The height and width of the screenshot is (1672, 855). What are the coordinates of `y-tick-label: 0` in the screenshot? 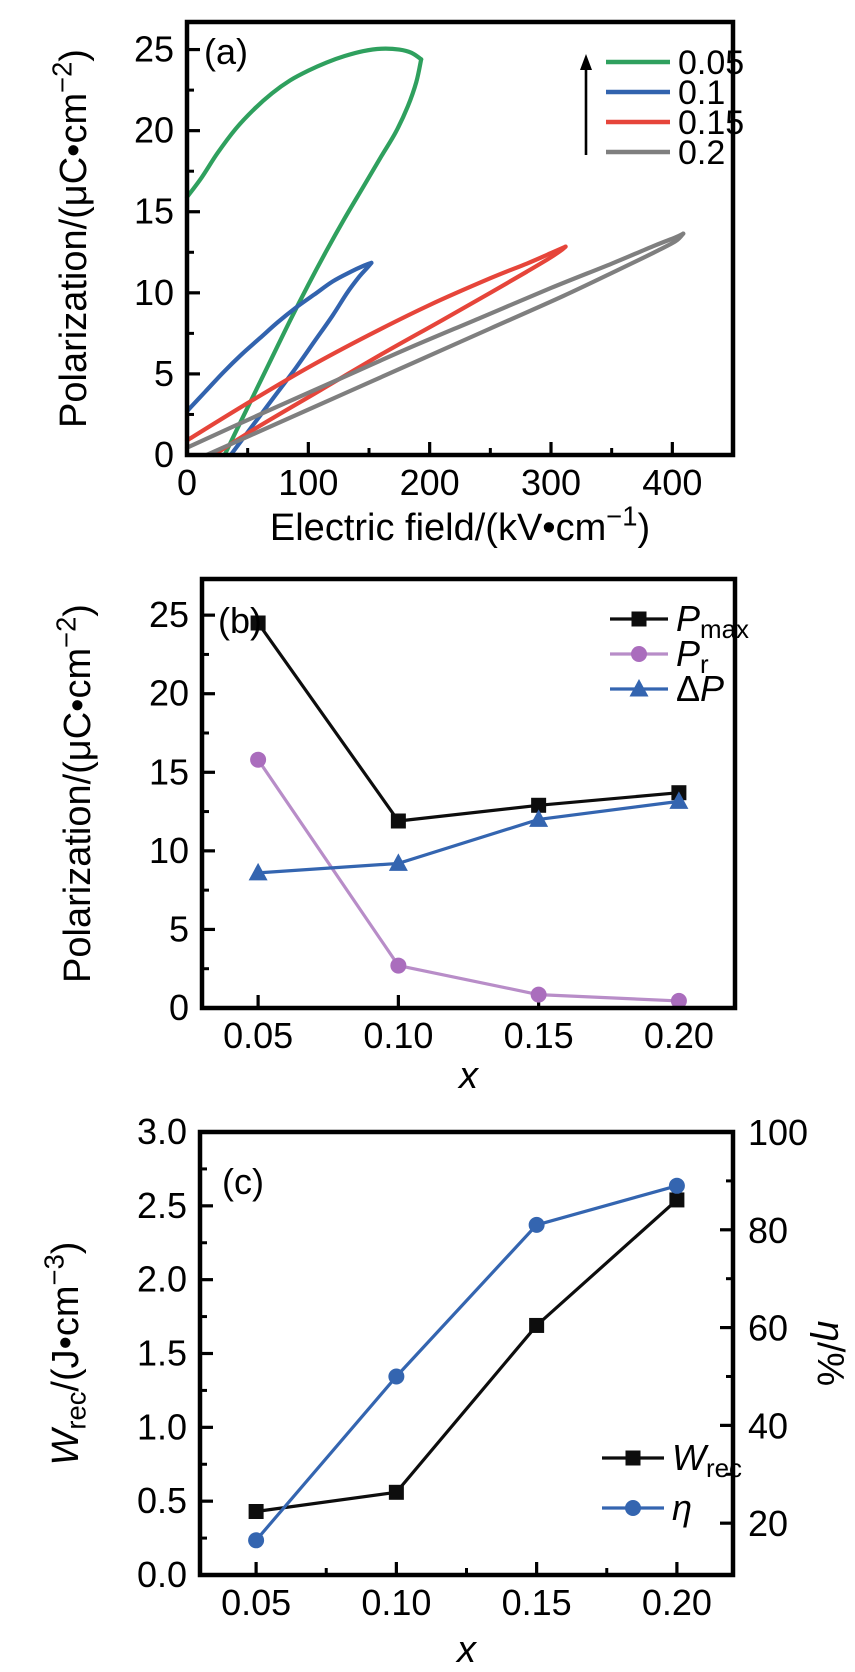 It's located at (164, 454).